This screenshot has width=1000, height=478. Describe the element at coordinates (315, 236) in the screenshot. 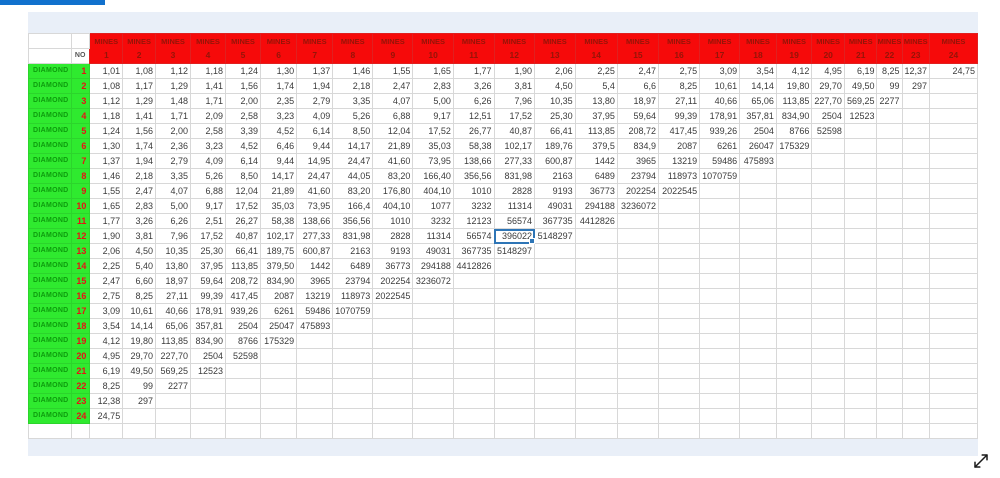

I see `payout-cell: 277,33` at that location.